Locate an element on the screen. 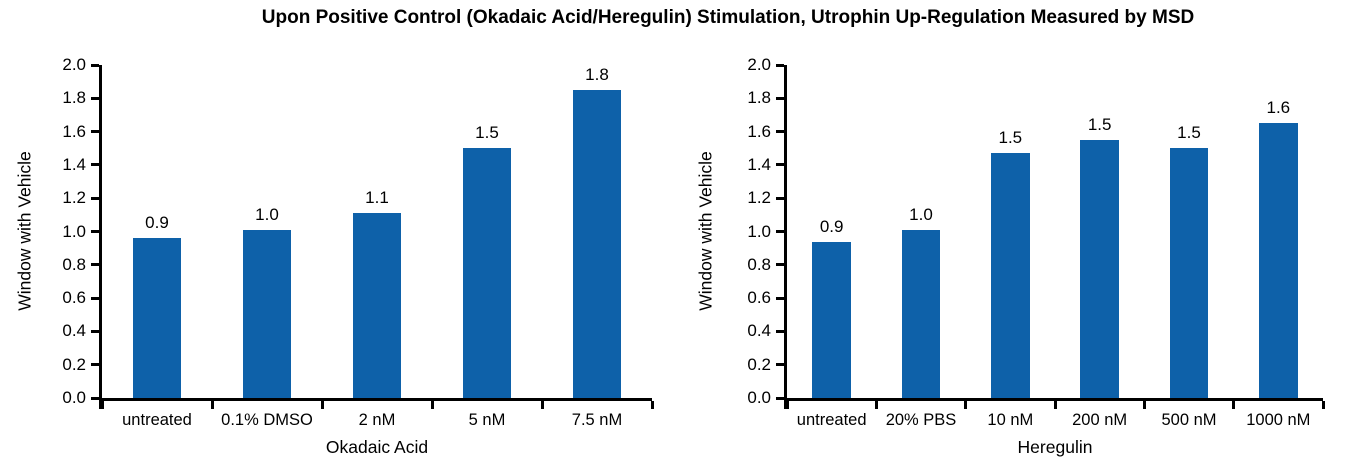 Image resolution: width=1346 pixels, height=469 pixels. x-tick-label: 10 nM is located at coordinates (1010, 420).